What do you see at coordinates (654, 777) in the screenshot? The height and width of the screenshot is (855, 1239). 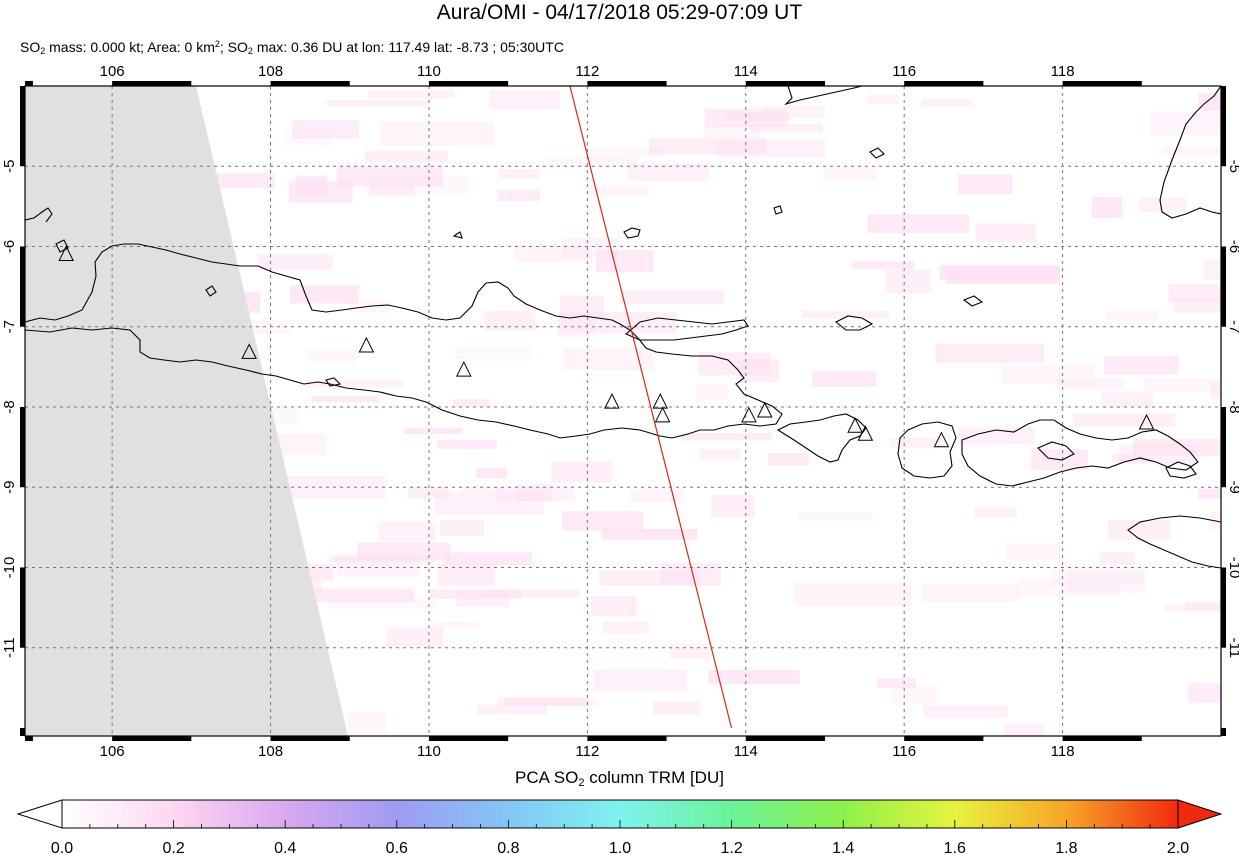 I see `colorbar-title-post: column TRM [DU]` at bounding box center [654, 777].